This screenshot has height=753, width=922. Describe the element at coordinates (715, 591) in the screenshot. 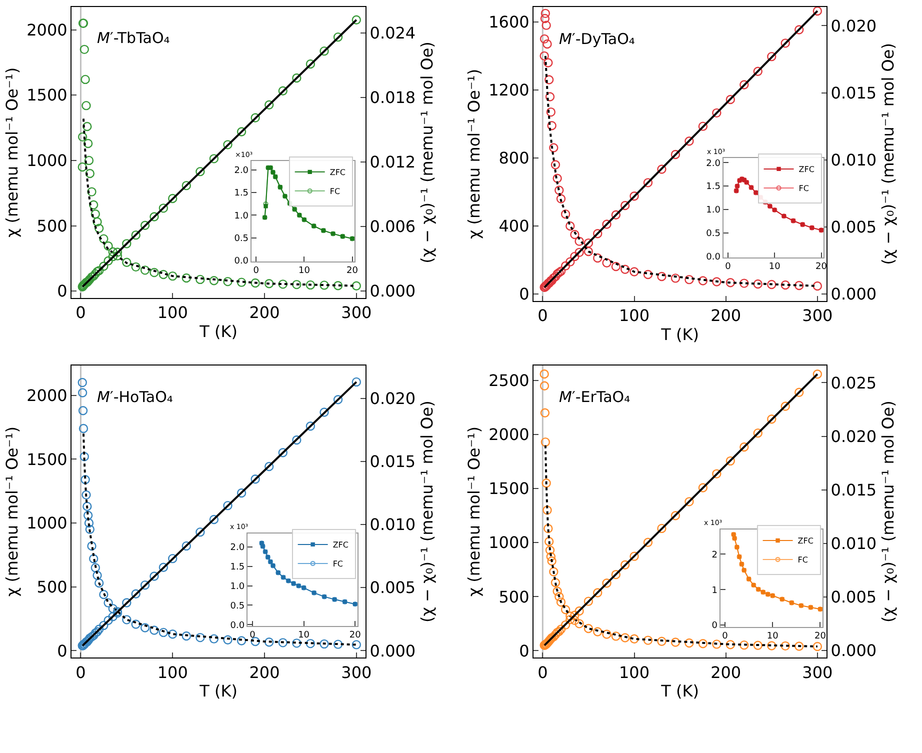

I see `y-tick-label: 1` at that location.